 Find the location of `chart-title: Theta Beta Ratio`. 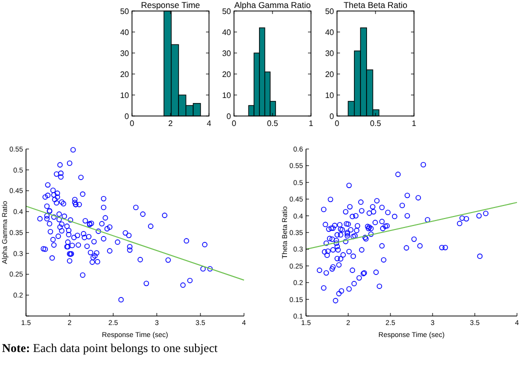

chart-title: Theta Beta Ratio is located at coordinates (376, 5).